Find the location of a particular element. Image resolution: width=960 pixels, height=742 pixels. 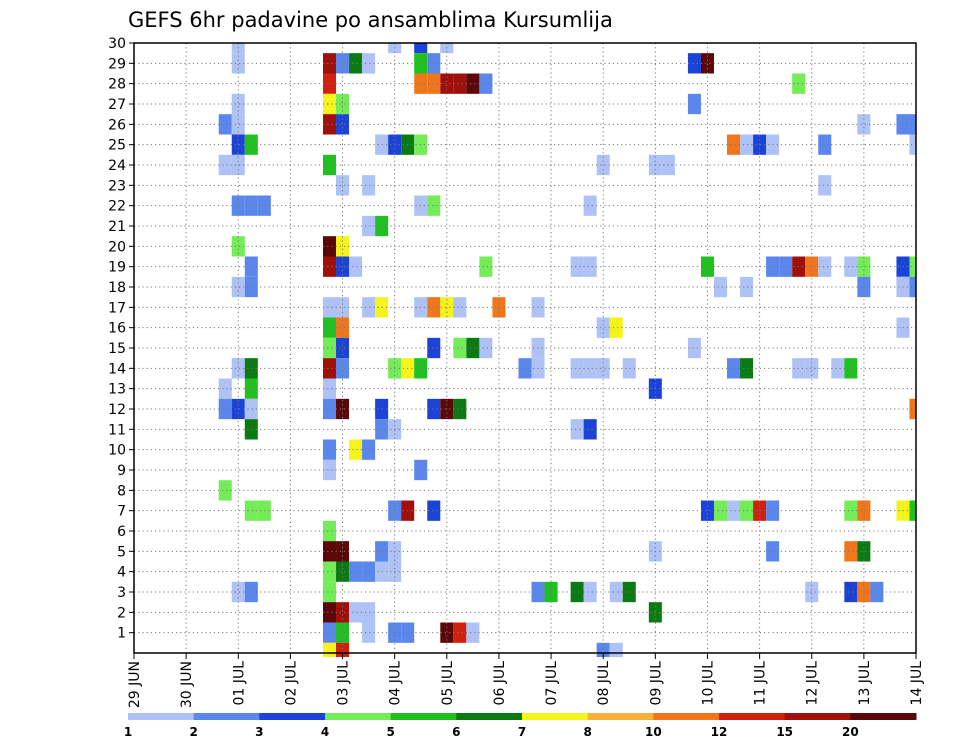

y-tick-label: 17 is located at coordinates (117, 308).